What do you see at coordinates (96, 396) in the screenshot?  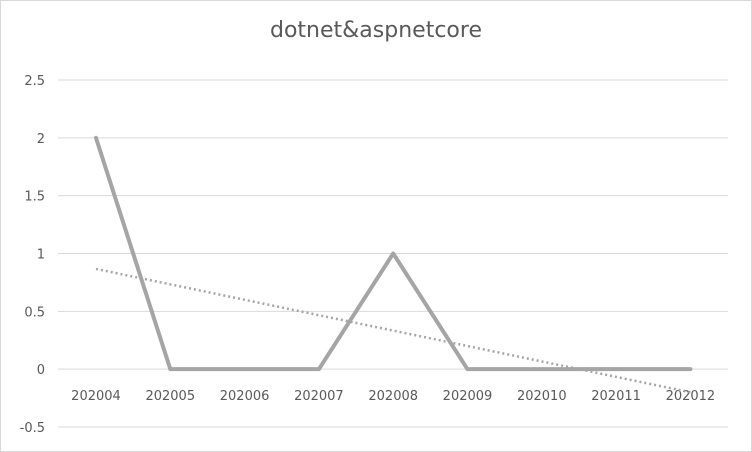 I see `x-tick-label: 202004` at bounding box center [96, 396].